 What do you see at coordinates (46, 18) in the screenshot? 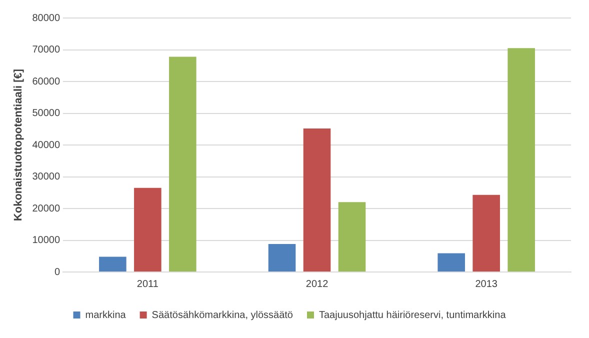
I see `y-tick-label: 80000` at bounding box center [46, 18].